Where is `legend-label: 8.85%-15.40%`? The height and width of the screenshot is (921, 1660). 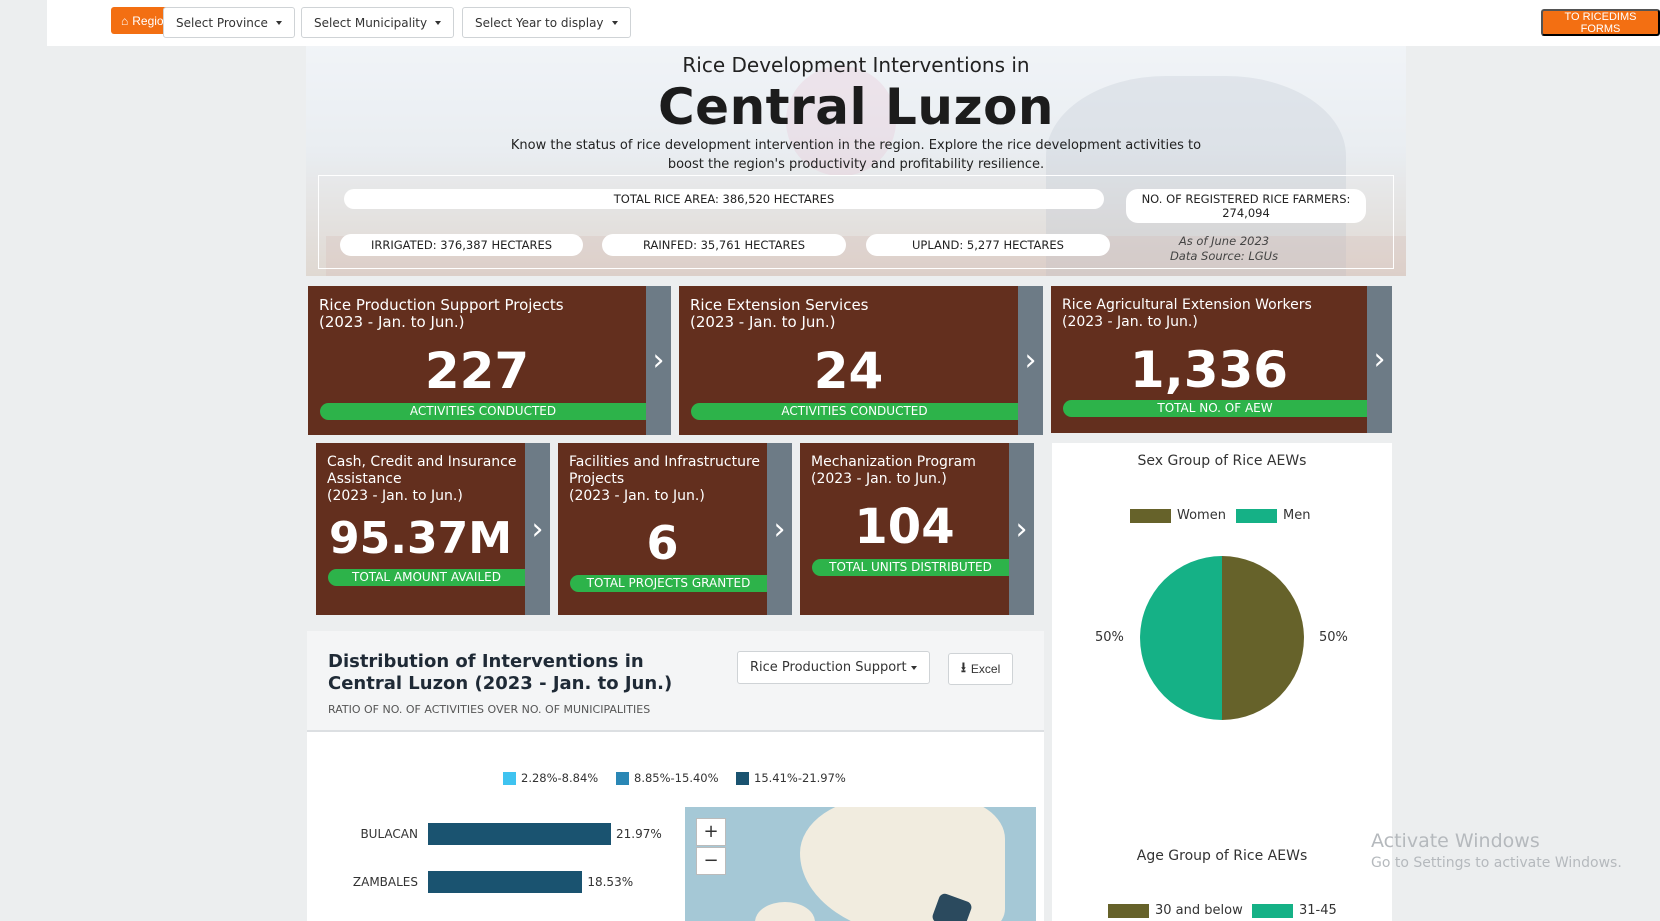
legend-label: 8.85%-15.40% is located at coordinates (676, 778).